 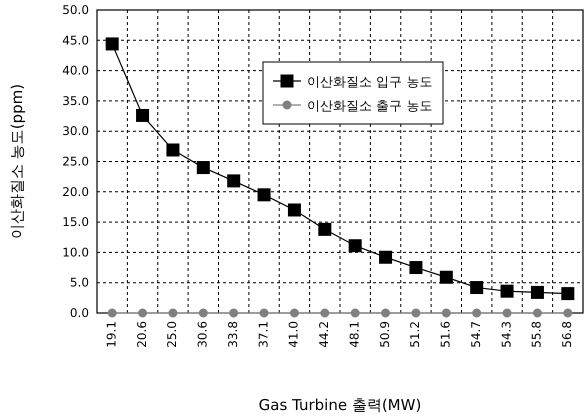 I want to click on x-tick-label: 33.8, so click(x=233, y=334).